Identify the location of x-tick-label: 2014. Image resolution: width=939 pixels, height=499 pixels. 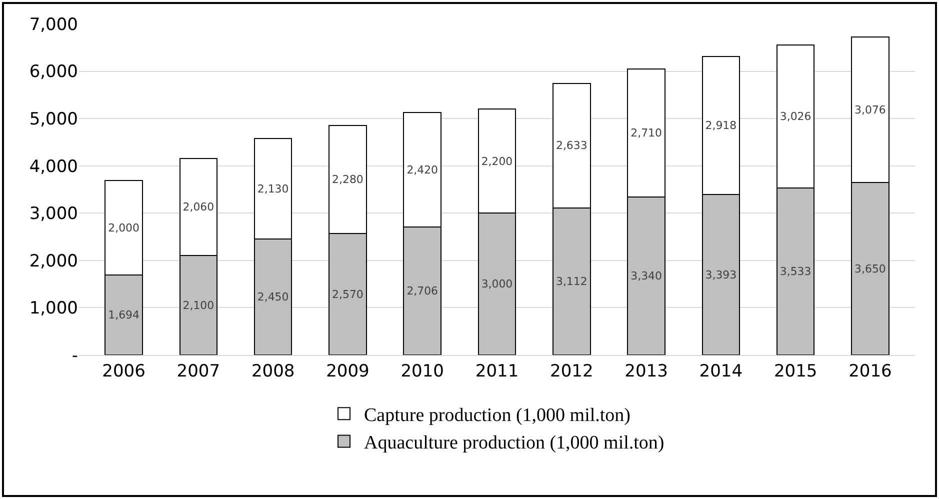
(721, 371).